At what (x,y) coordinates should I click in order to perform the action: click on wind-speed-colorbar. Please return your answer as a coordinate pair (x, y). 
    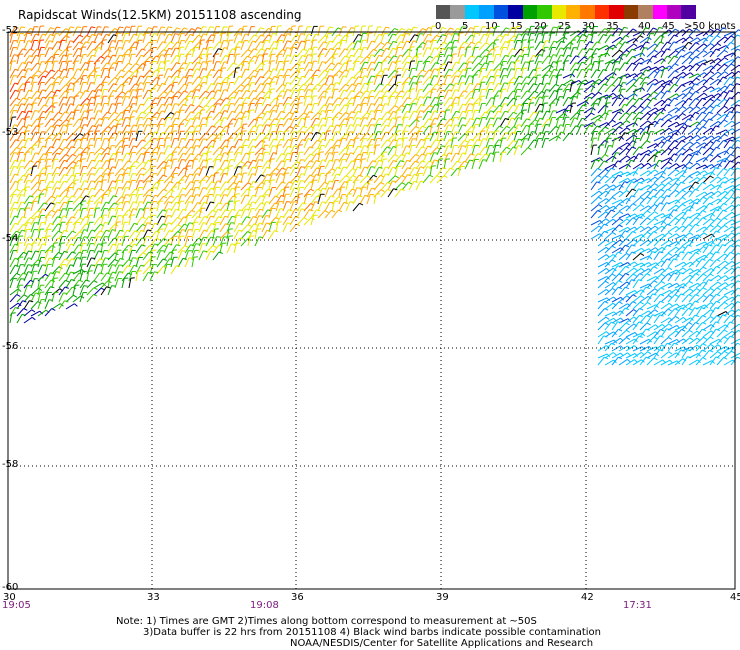
    Looking at the image, I should click on (566, 12).